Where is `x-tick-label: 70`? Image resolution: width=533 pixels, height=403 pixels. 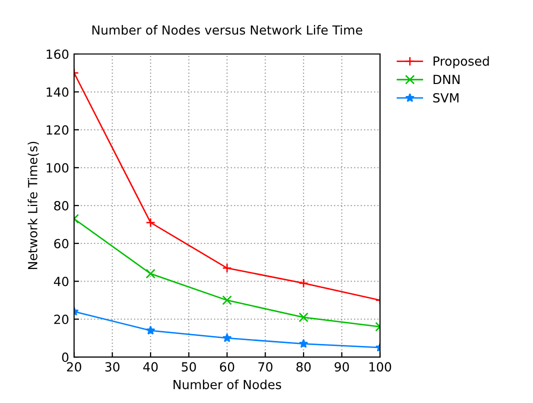 x-tick-label: 70 is located at coordinates (265, 367).